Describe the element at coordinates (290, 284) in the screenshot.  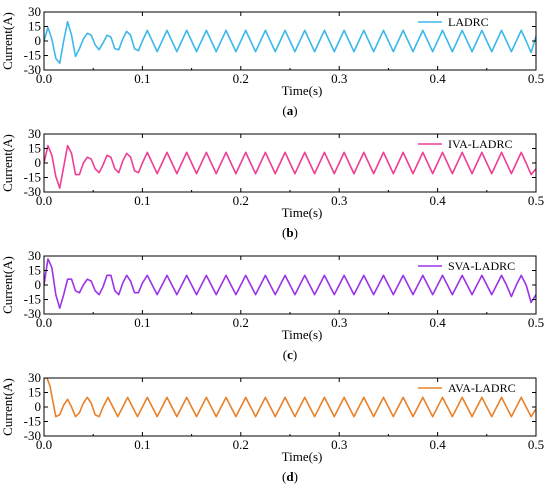
I see `series-line-sva-ladrc` at that location.